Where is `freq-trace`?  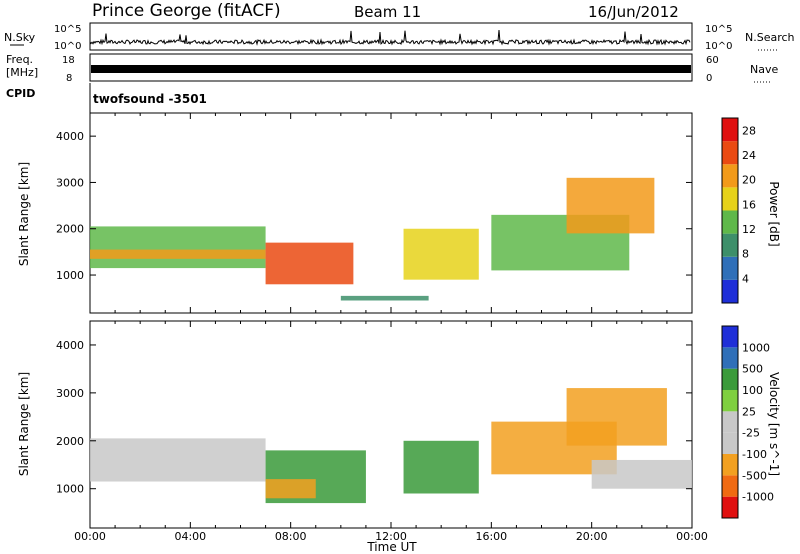 freq-trace is located at coordinates (391, 69).